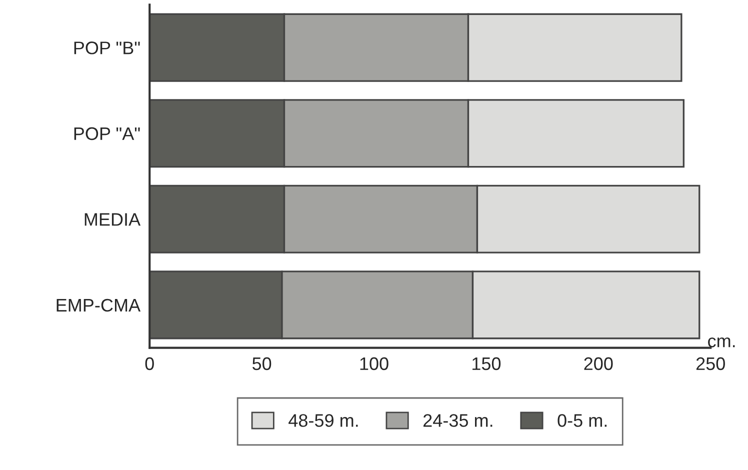 Image resolution: width=748 pixels, height=470 pixels. I want to click on x-tick-label: 100, so click(374, 363).